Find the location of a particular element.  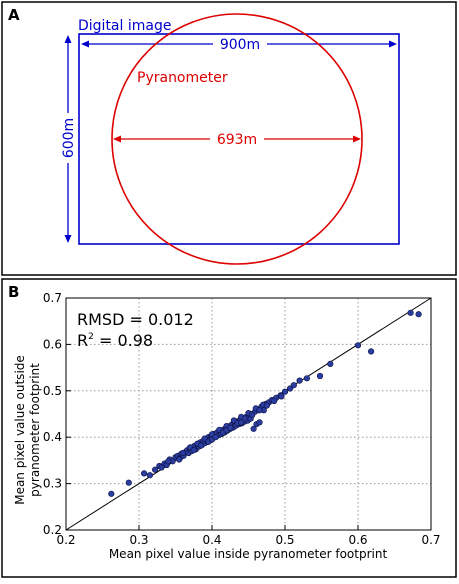

x-tick-label: 0.5 is located at coordinates (284, 540).